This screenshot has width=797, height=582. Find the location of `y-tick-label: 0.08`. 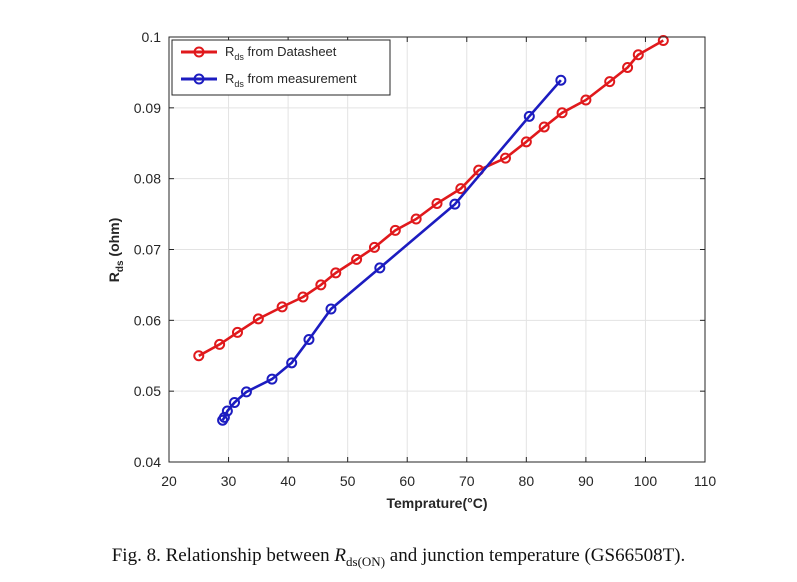

y-tick-label: 0.08 is located at coordinates (147, 179).